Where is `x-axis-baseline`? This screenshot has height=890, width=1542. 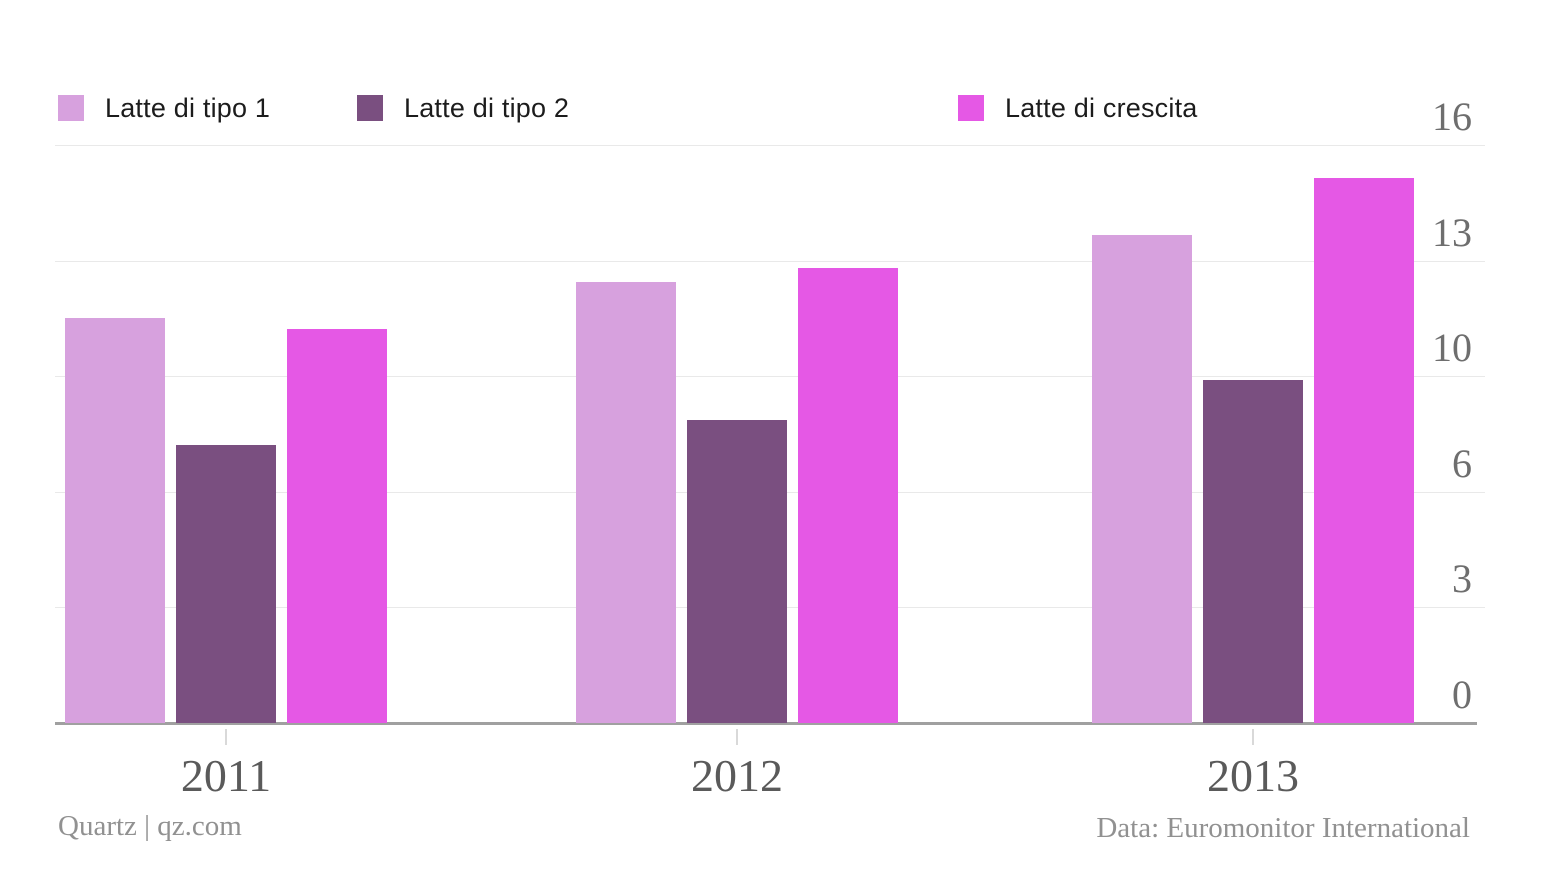 x-axis-baseline is located at coordinates (766, 723).